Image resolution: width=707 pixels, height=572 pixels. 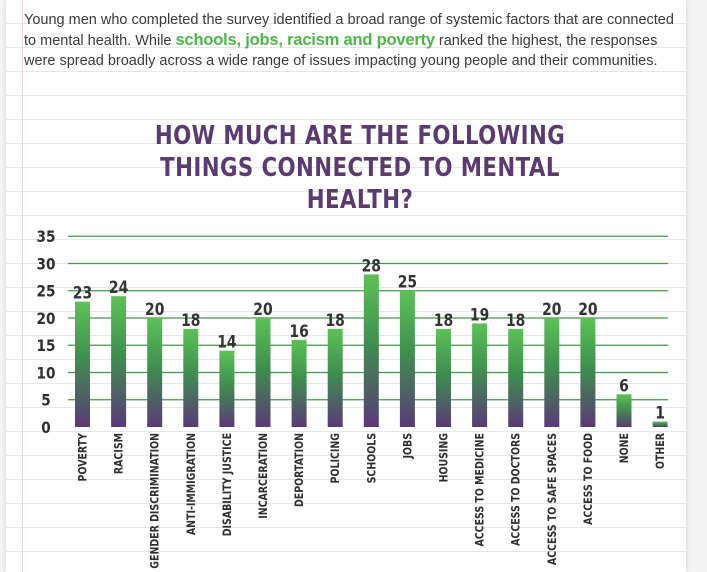 What do you see at coordinates (46, 292) in the screenshot?
I see `y-tick-label: 25` at bounding box center [46, 292].